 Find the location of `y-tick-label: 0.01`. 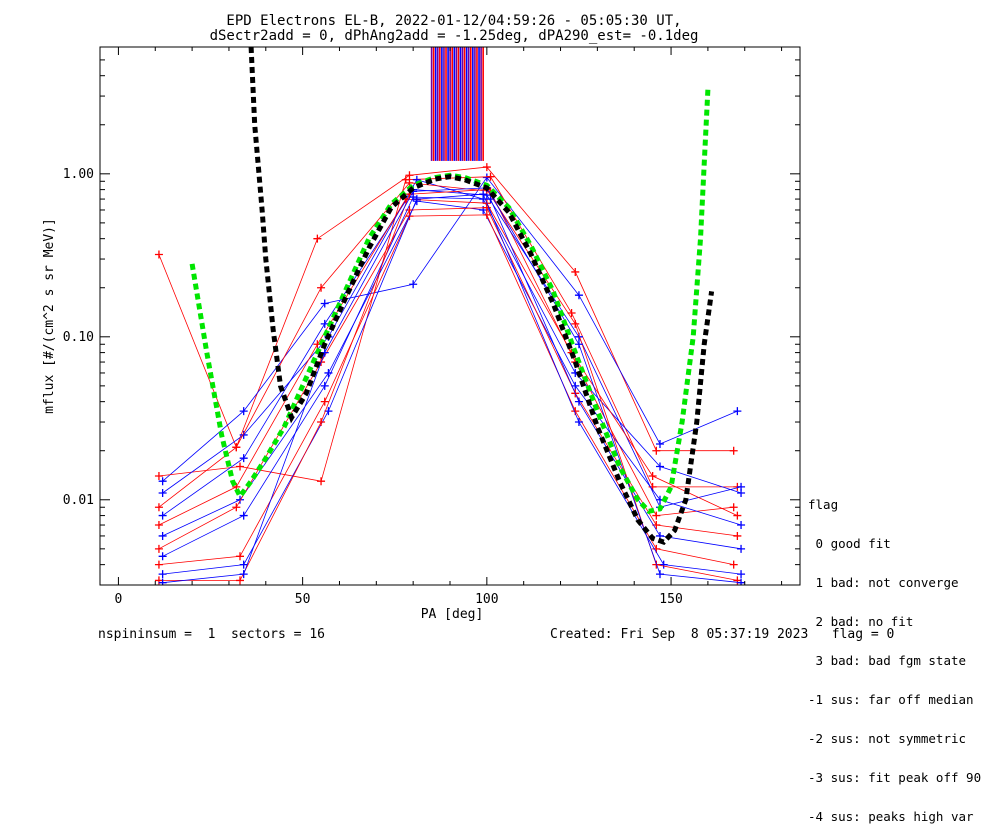

y-tick-label: 0.01 is located at coordinates (78, 500).